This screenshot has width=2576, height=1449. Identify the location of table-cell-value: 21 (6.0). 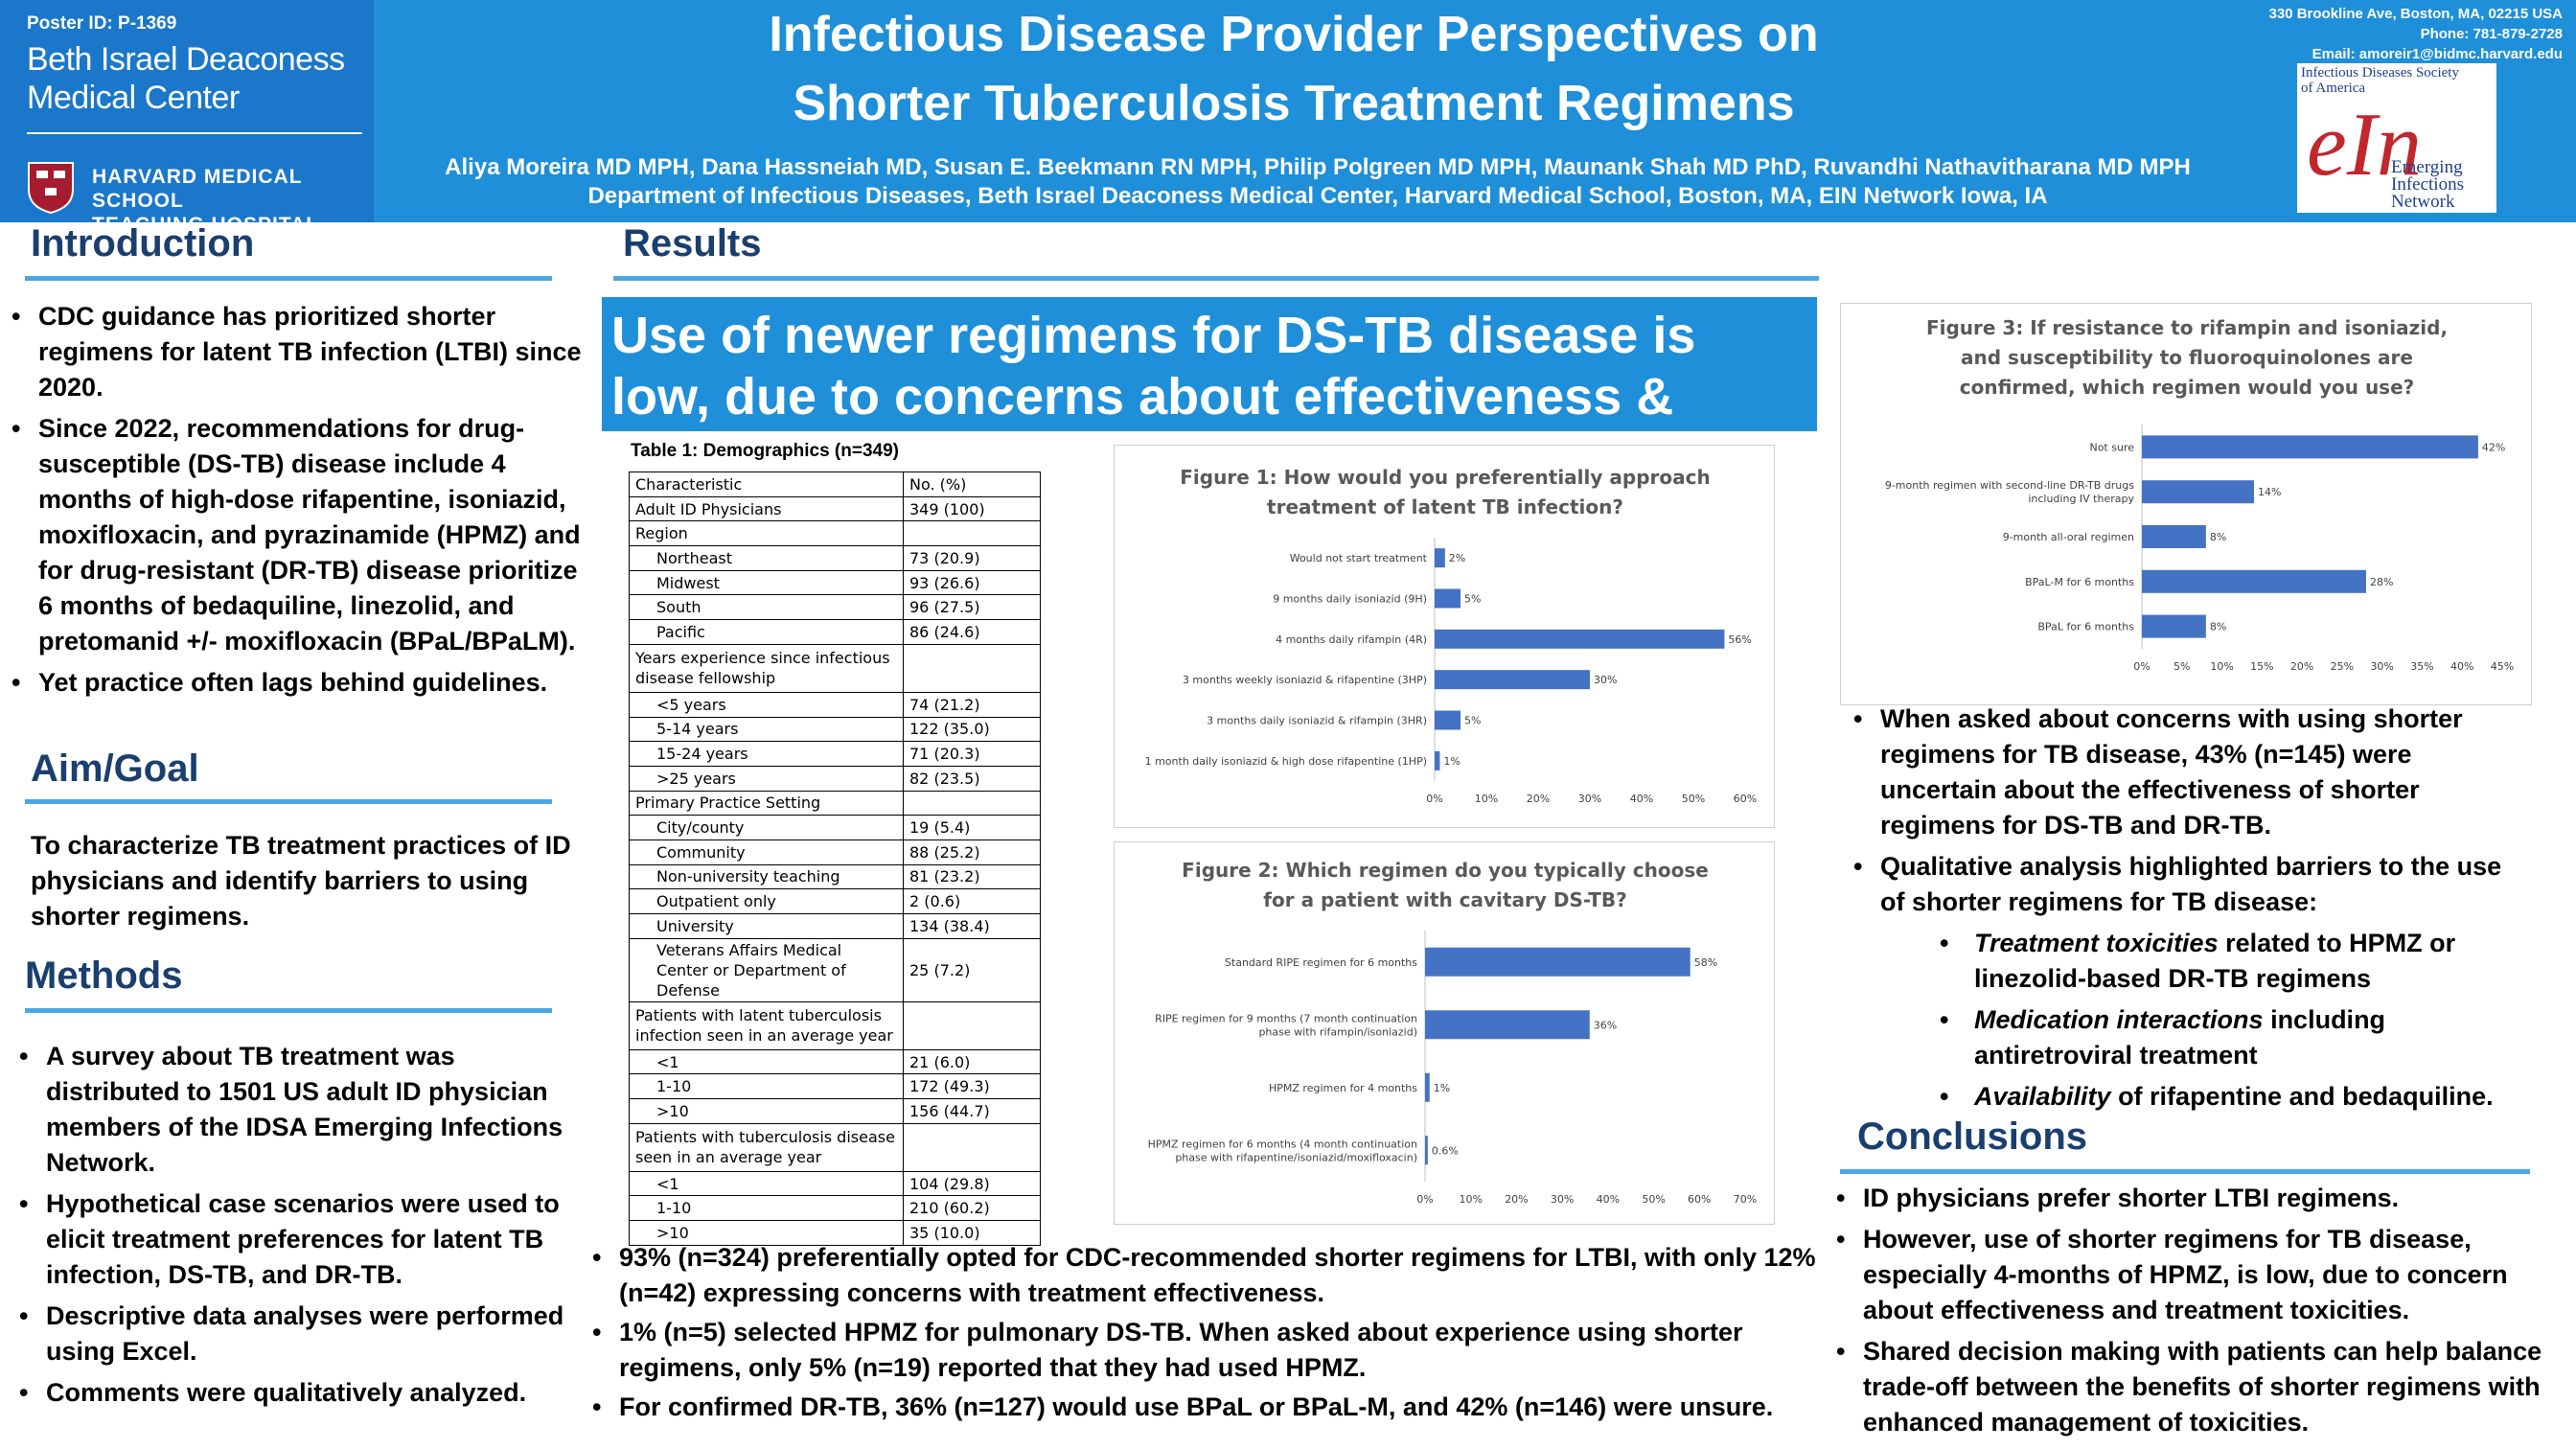
(972, 1061).